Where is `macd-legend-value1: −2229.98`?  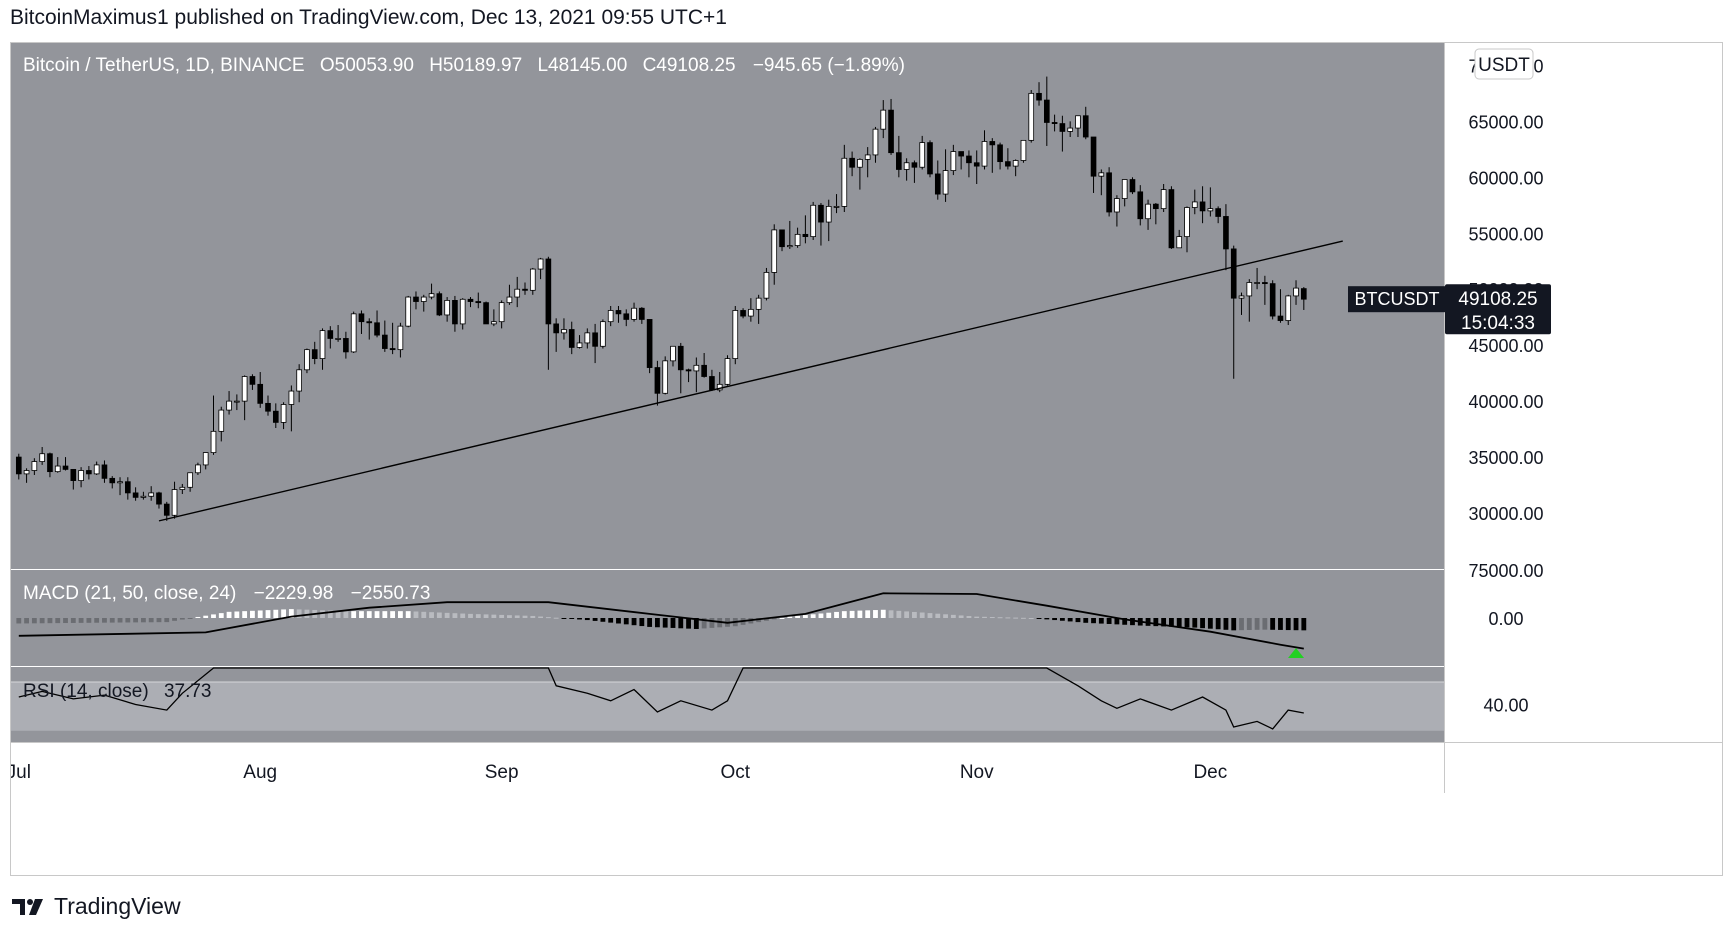
macd-legend-value1: −2229.98 is located at coordinates (294, 593).